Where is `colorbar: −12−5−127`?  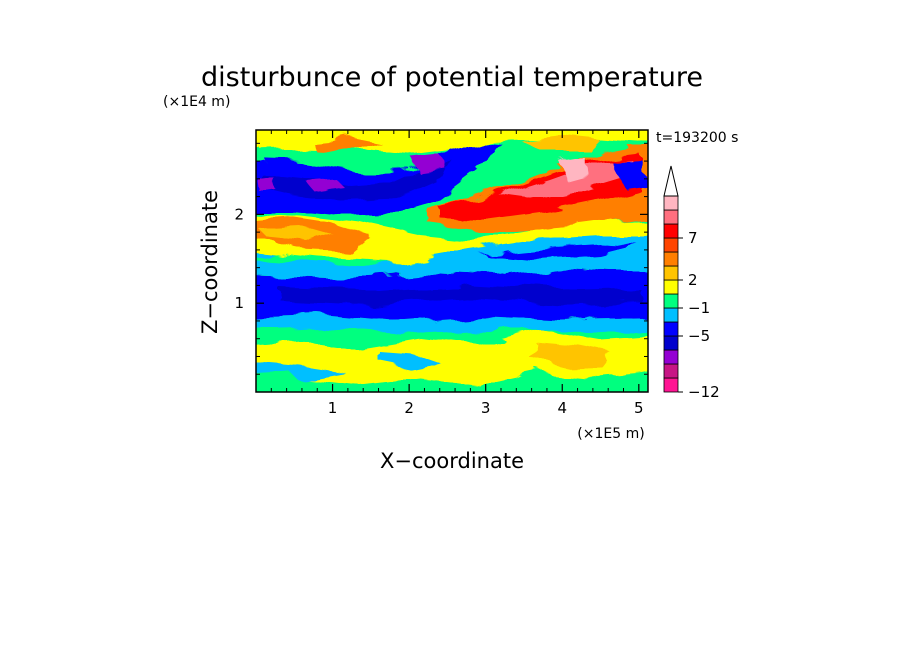
colorbar: −12−5−127 is located at coordinates (691, 283).